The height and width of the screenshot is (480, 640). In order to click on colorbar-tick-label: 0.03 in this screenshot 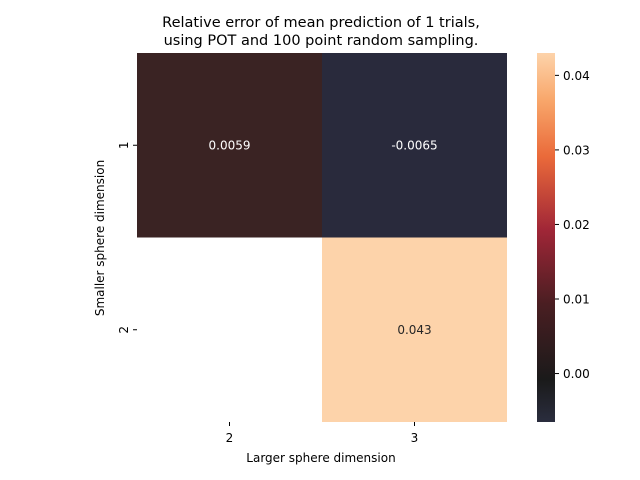, I will do `click(576, 150)`.